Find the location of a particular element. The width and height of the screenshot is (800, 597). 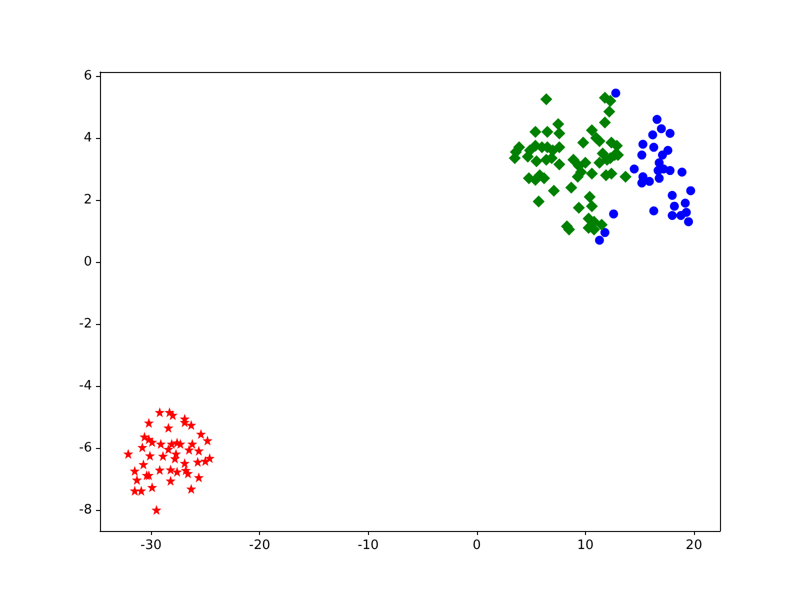

y-tick-label: 6 is located at coordinates (88, 76).